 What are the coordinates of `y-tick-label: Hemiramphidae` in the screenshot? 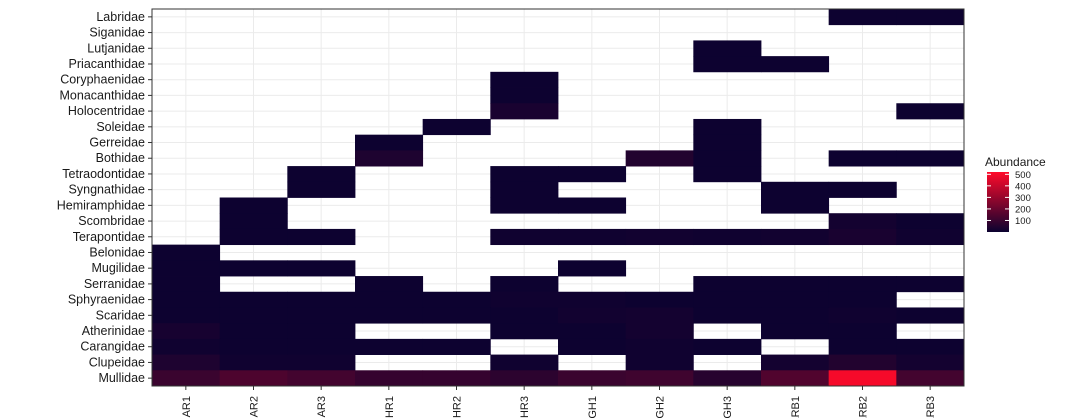 It's located at (101, 205).